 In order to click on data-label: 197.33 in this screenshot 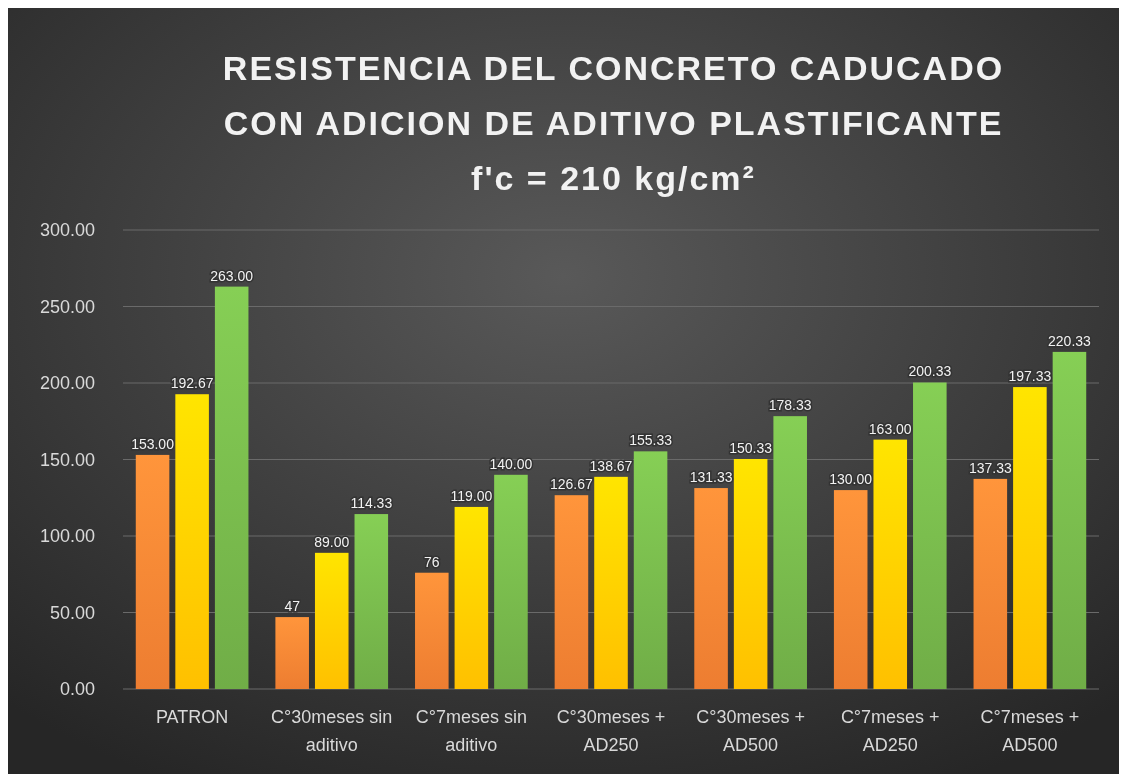, I will do `click(1030, 376)`.